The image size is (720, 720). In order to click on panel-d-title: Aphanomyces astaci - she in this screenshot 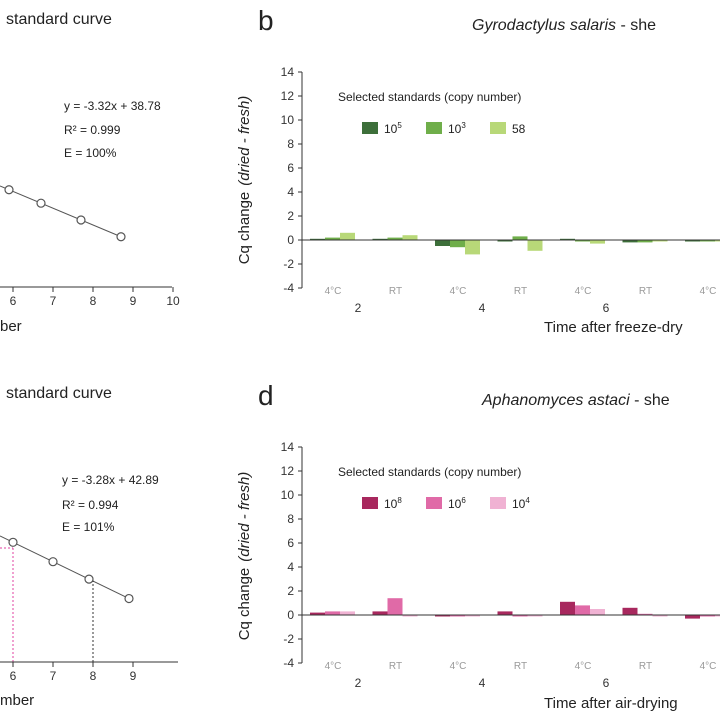, I will do `click(575, 400)`.